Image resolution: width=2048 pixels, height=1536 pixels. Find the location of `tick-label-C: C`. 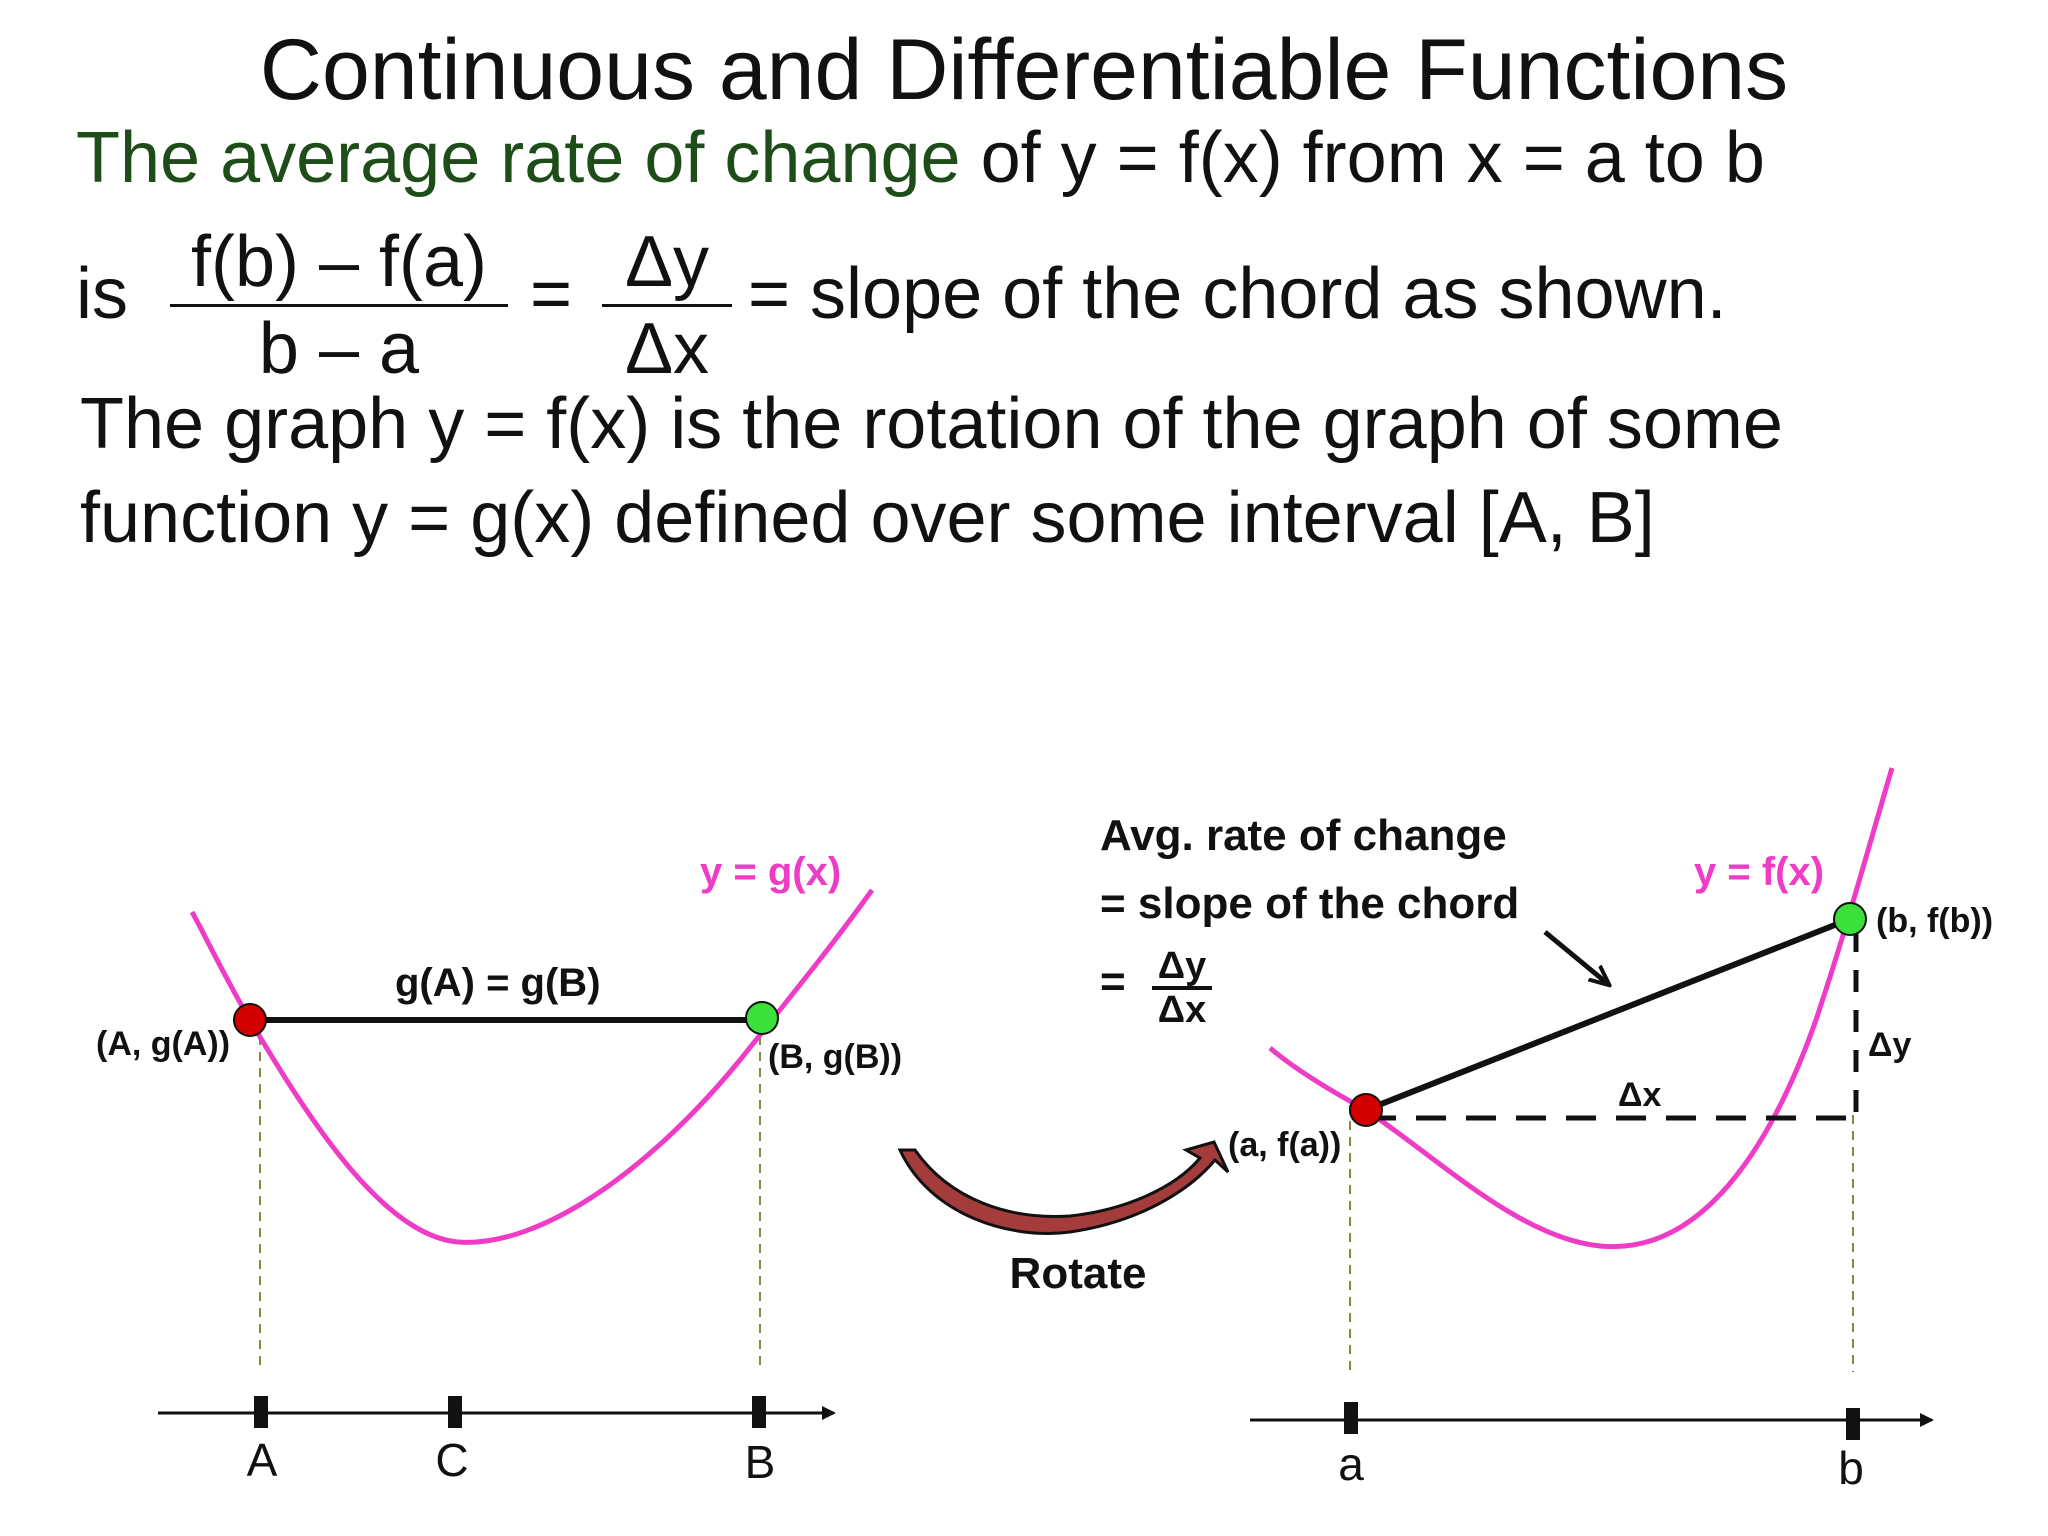

tick-label-C: C is located at coordinates (451, 1460).